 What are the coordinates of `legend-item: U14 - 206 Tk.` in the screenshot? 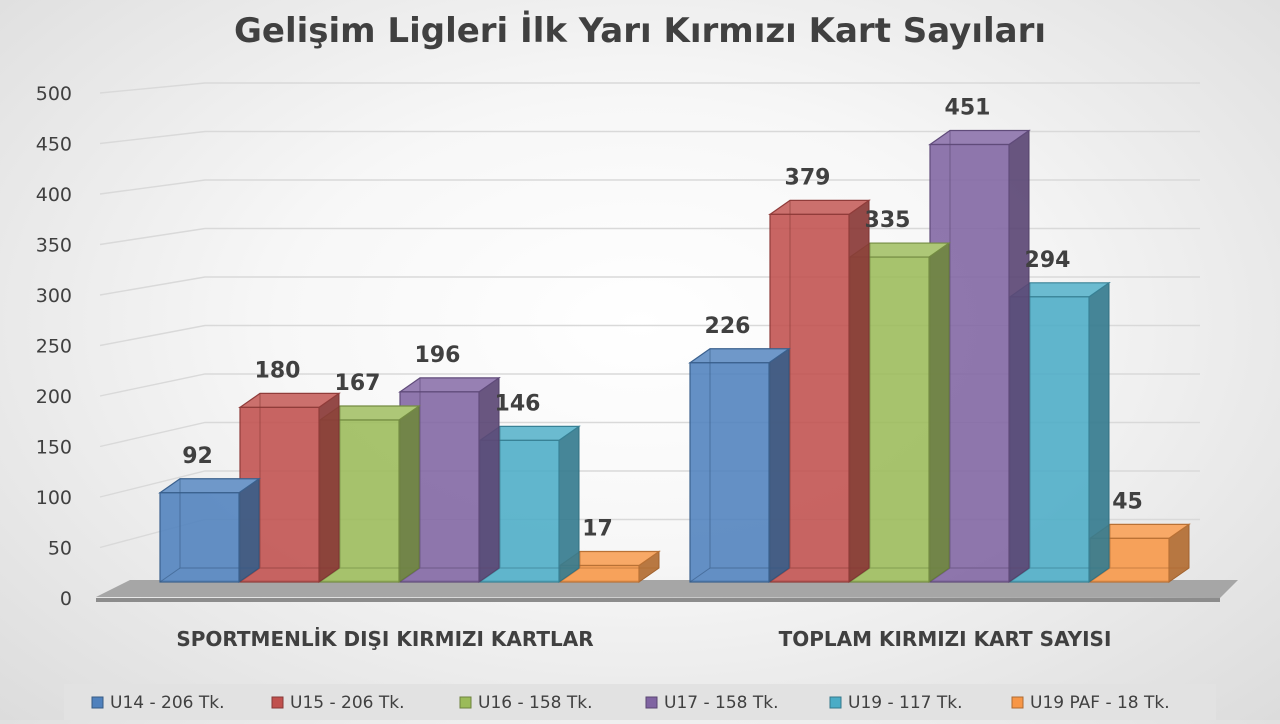 It's located at (158, 703).